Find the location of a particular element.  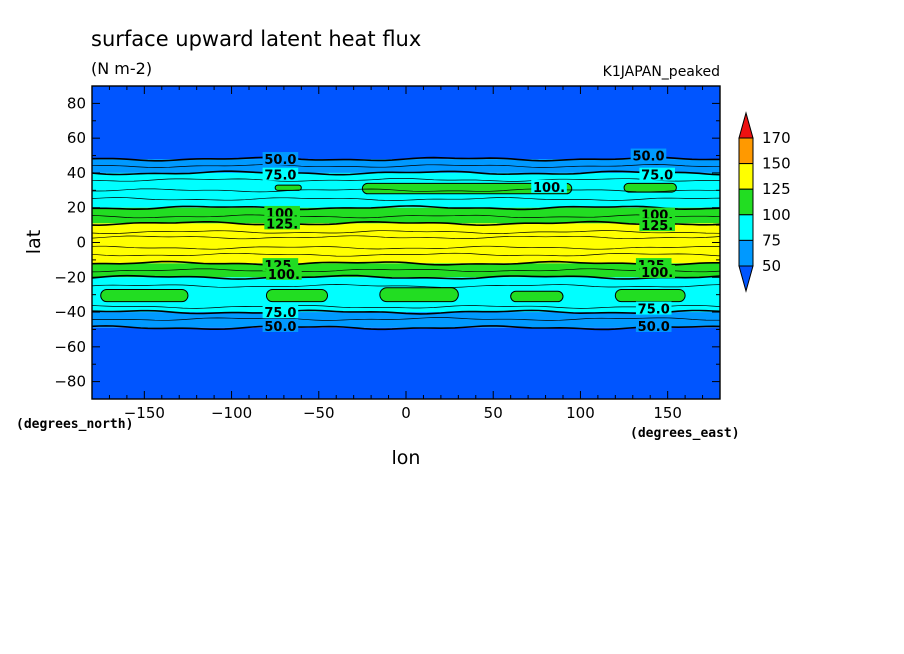

colorbar-extend-min is located at coordinates (746, 279).